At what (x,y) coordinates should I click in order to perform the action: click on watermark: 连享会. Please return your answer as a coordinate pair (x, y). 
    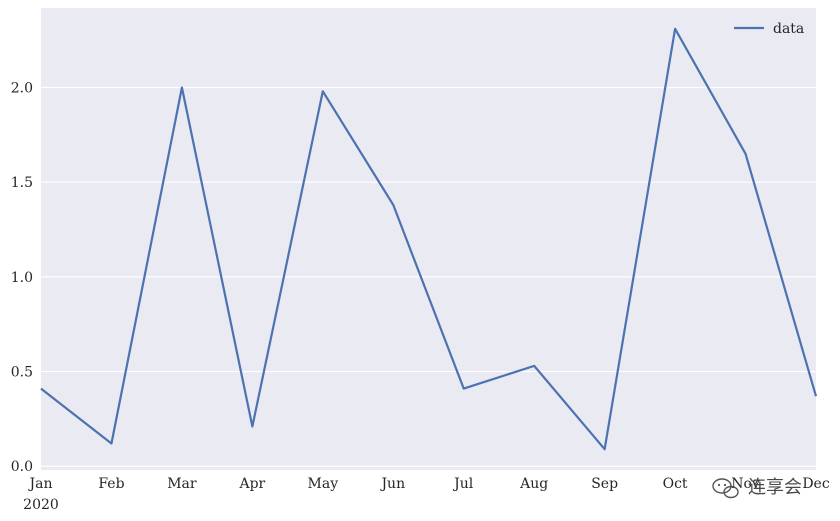
    Looking at the image, I should click on (757, 488).